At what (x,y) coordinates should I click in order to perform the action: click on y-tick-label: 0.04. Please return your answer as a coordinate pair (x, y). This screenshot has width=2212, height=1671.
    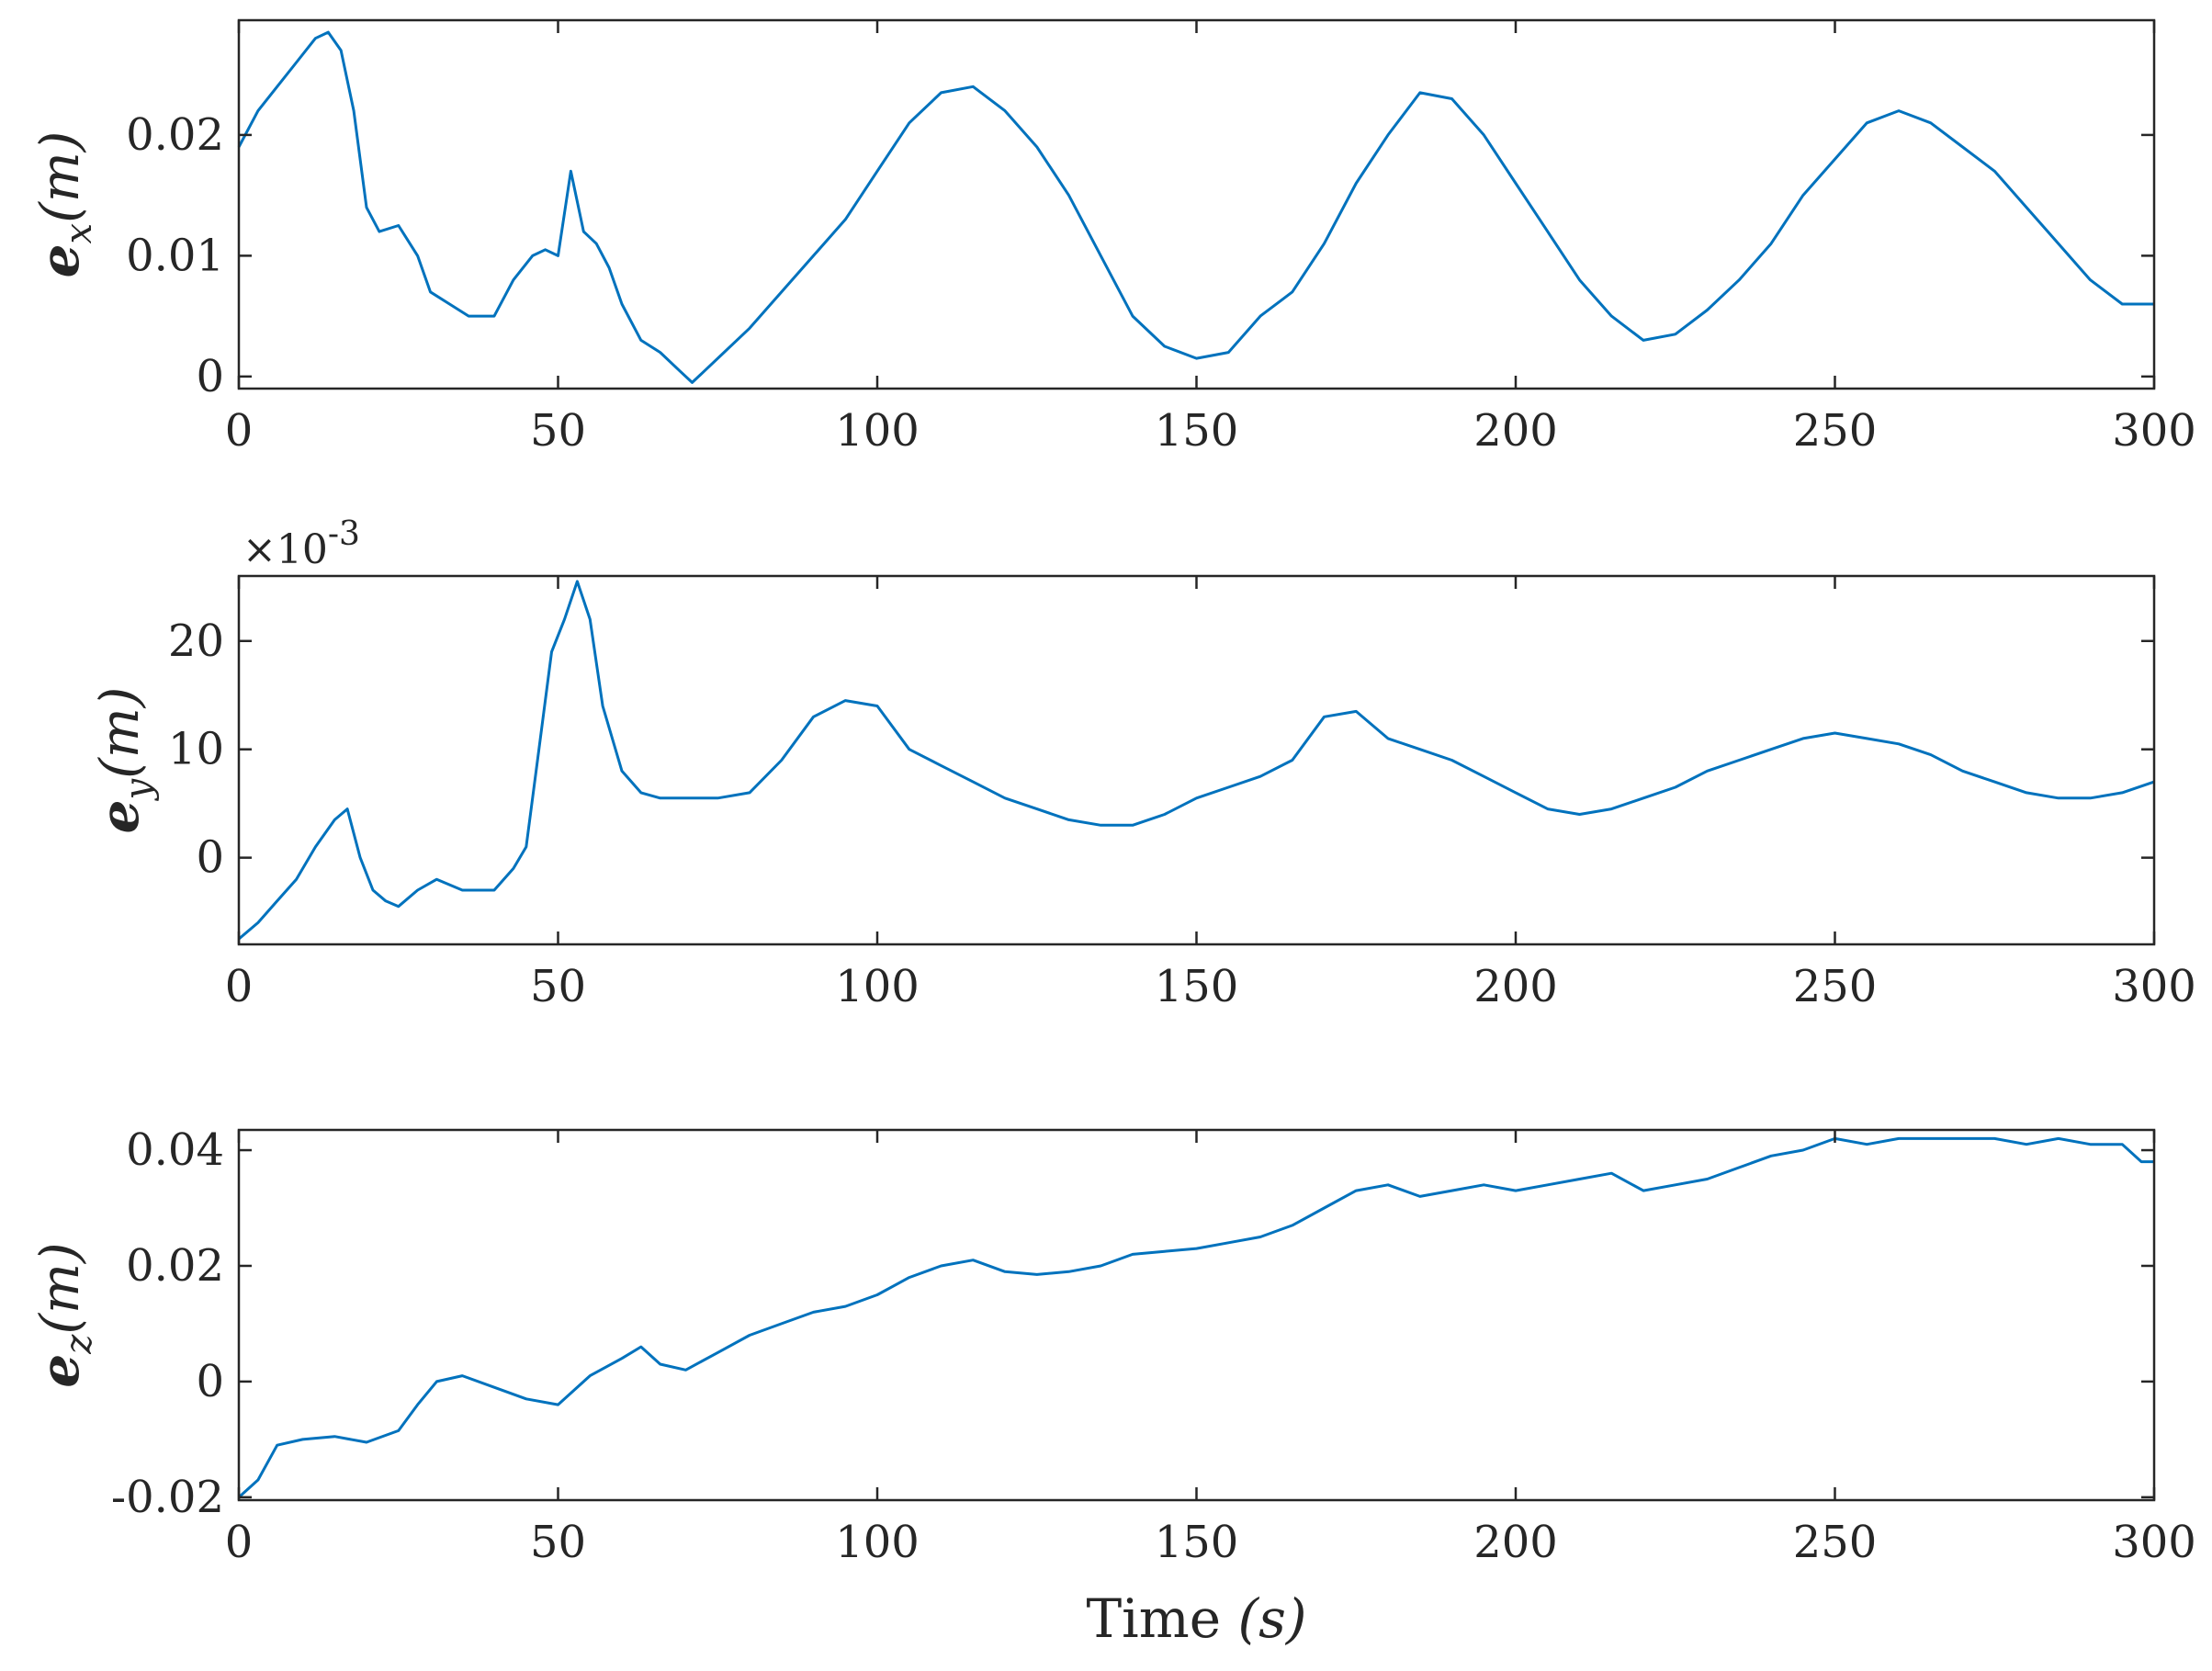
    Looking at the image, I should click on (175, 1150).